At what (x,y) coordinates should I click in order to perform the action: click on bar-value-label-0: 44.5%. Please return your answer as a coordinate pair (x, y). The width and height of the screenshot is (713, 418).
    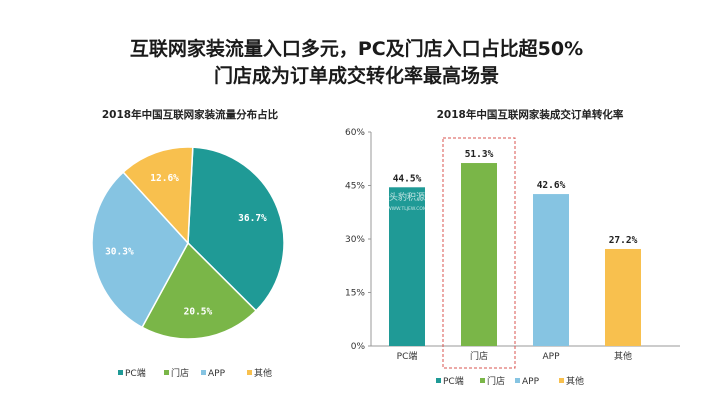
    Looking at the image, I should click on (407, 178).